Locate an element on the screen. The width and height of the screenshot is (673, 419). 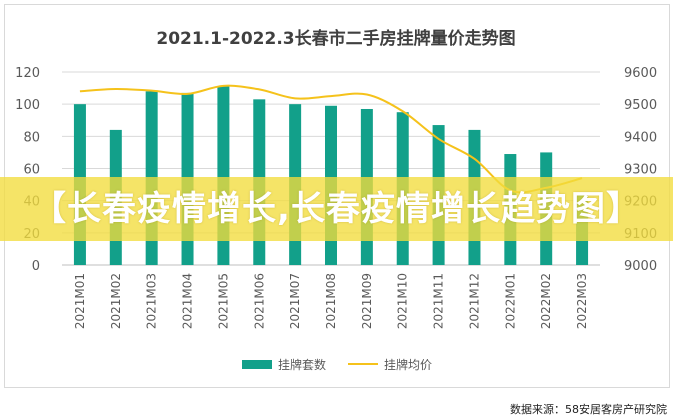
x-tick-label: 2021M03 is located at coordinates (152, 301).